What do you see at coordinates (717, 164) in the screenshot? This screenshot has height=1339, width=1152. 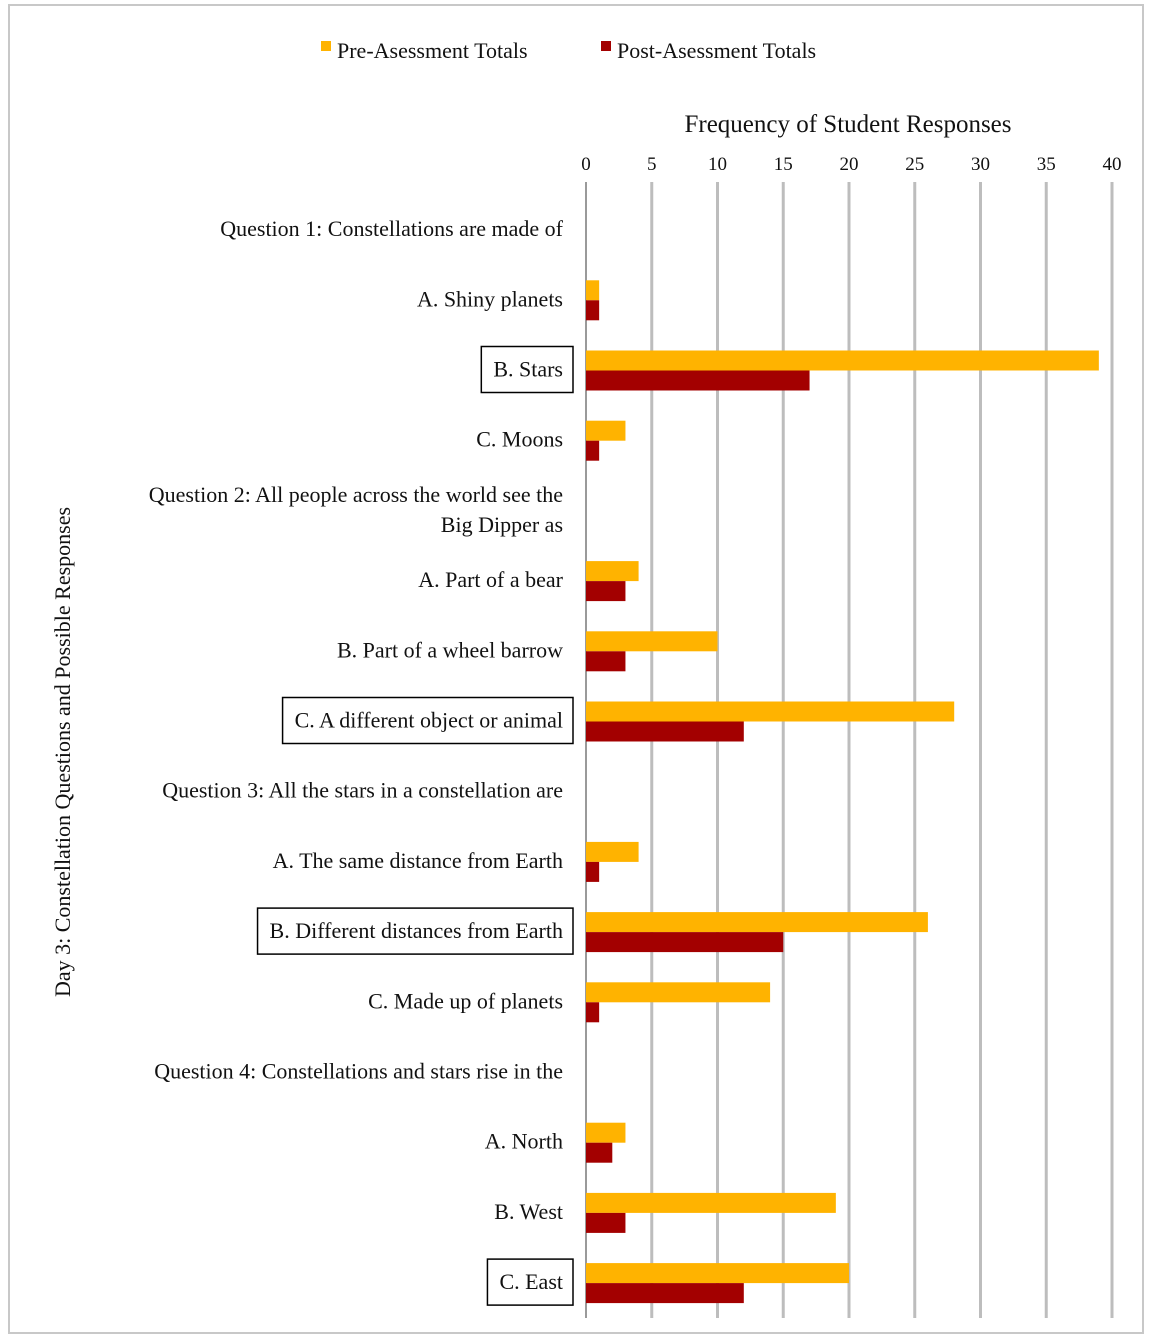 I see `x-tick-label: 10` at bounding box center [717, 164].